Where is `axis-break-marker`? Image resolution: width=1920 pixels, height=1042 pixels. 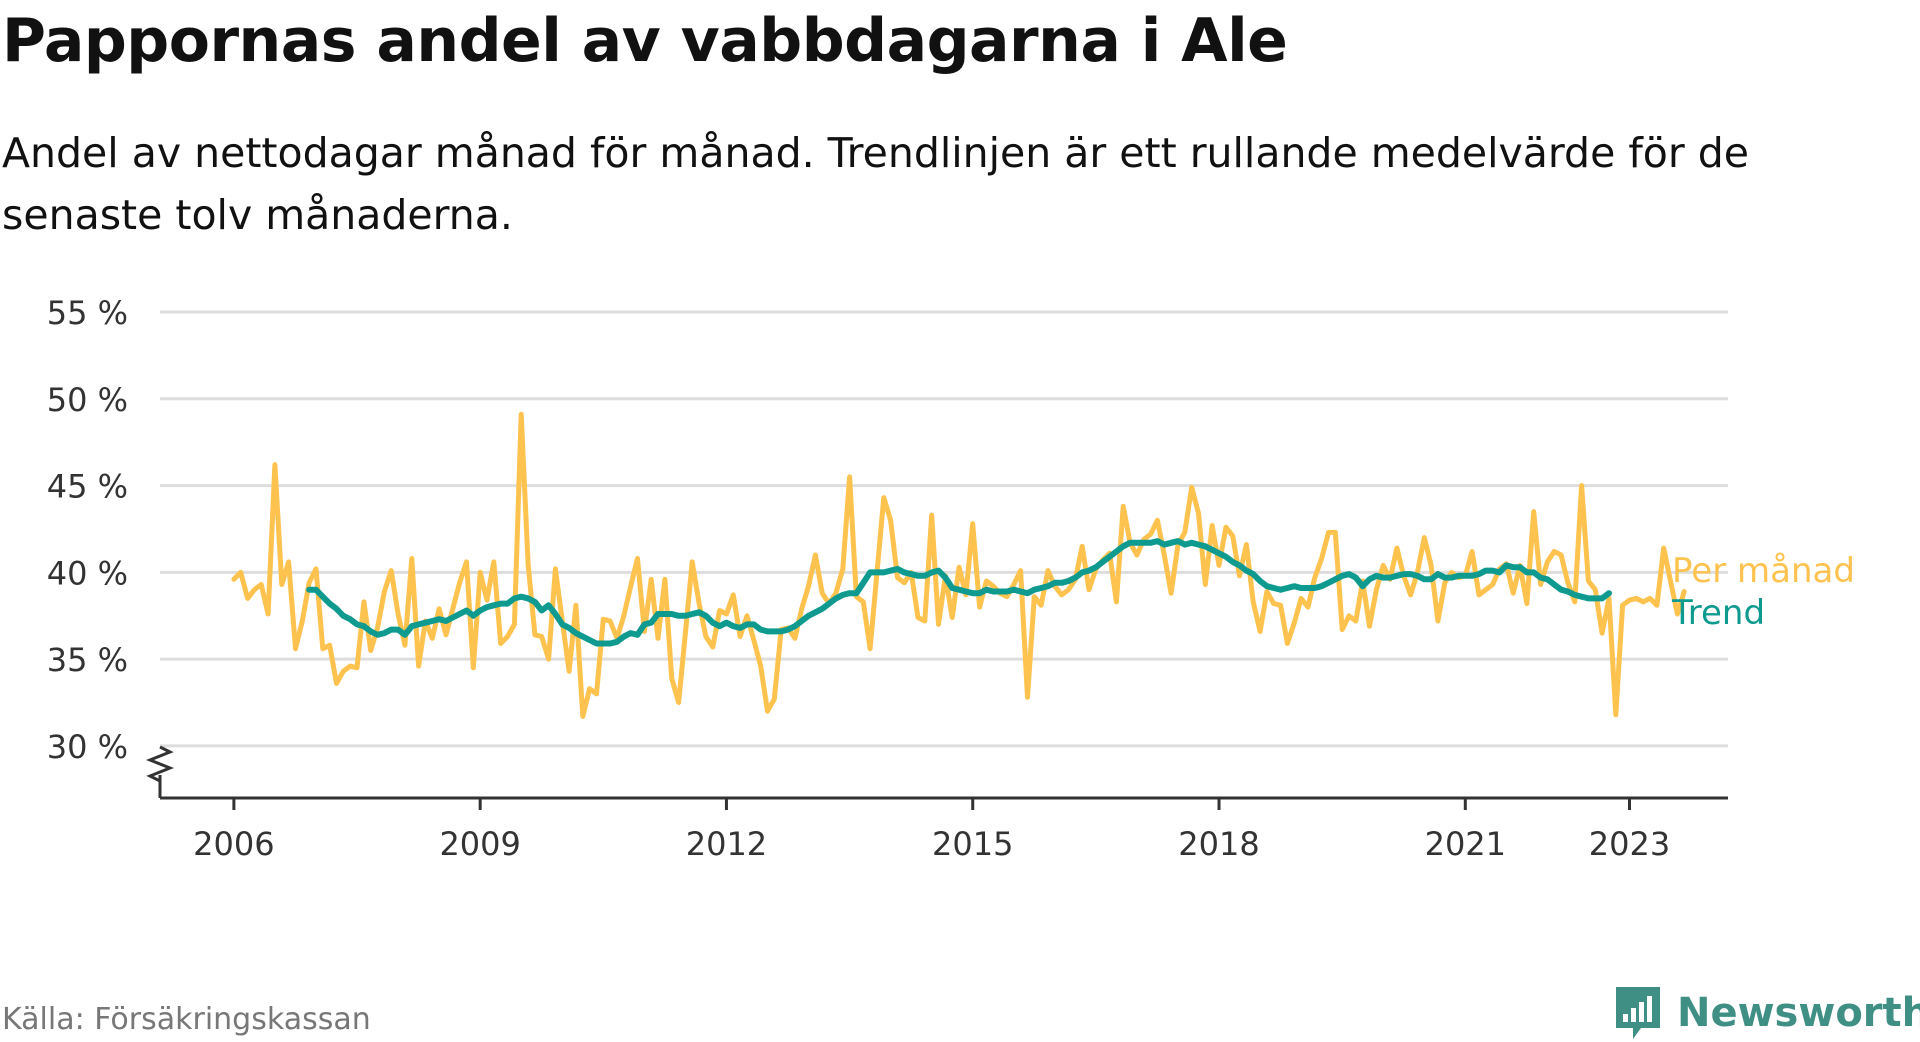
axis-break-marker is located at coordinates (160, 764).